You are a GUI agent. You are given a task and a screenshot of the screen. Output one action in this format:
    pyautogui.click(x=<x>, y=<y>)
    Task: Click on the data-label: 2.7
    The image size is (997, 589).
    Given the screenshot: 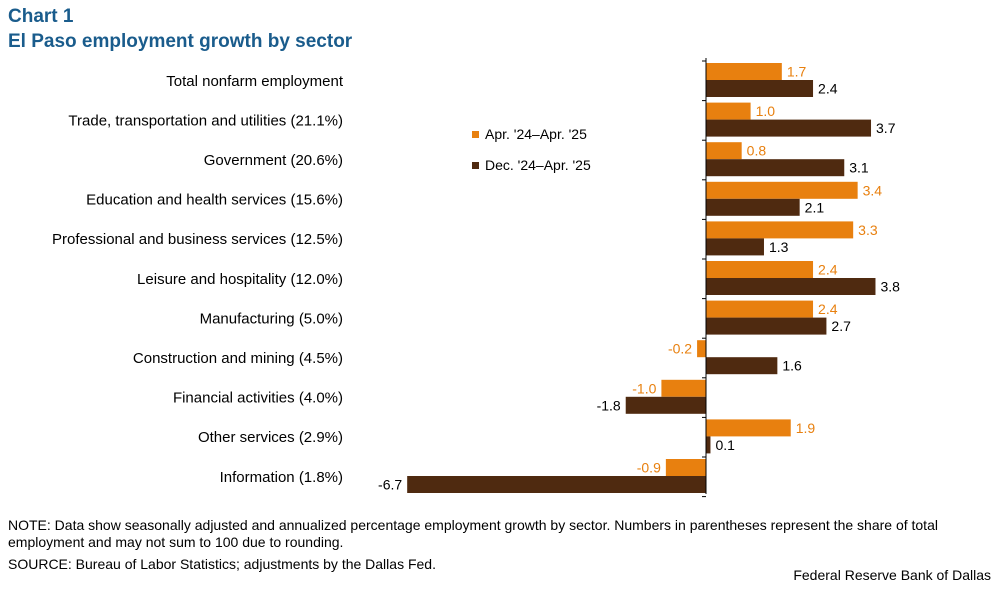 What is the action you would take?
    pyautogui.click(x=841, y=326)
    